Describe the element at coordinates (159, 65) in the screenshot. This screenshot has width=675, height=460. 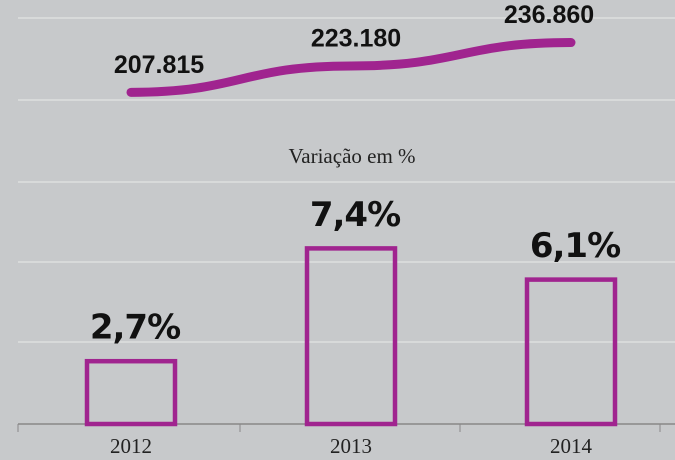
I see `data-label: 207.815` at that location.